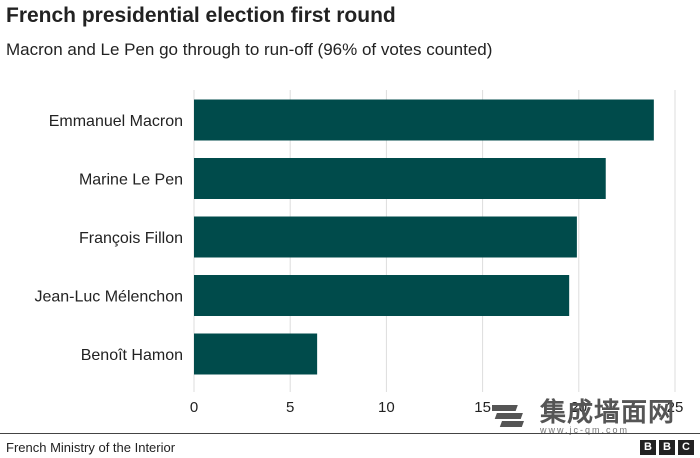  I want to click on x-tick-label-3: 15, so click(482, 407).